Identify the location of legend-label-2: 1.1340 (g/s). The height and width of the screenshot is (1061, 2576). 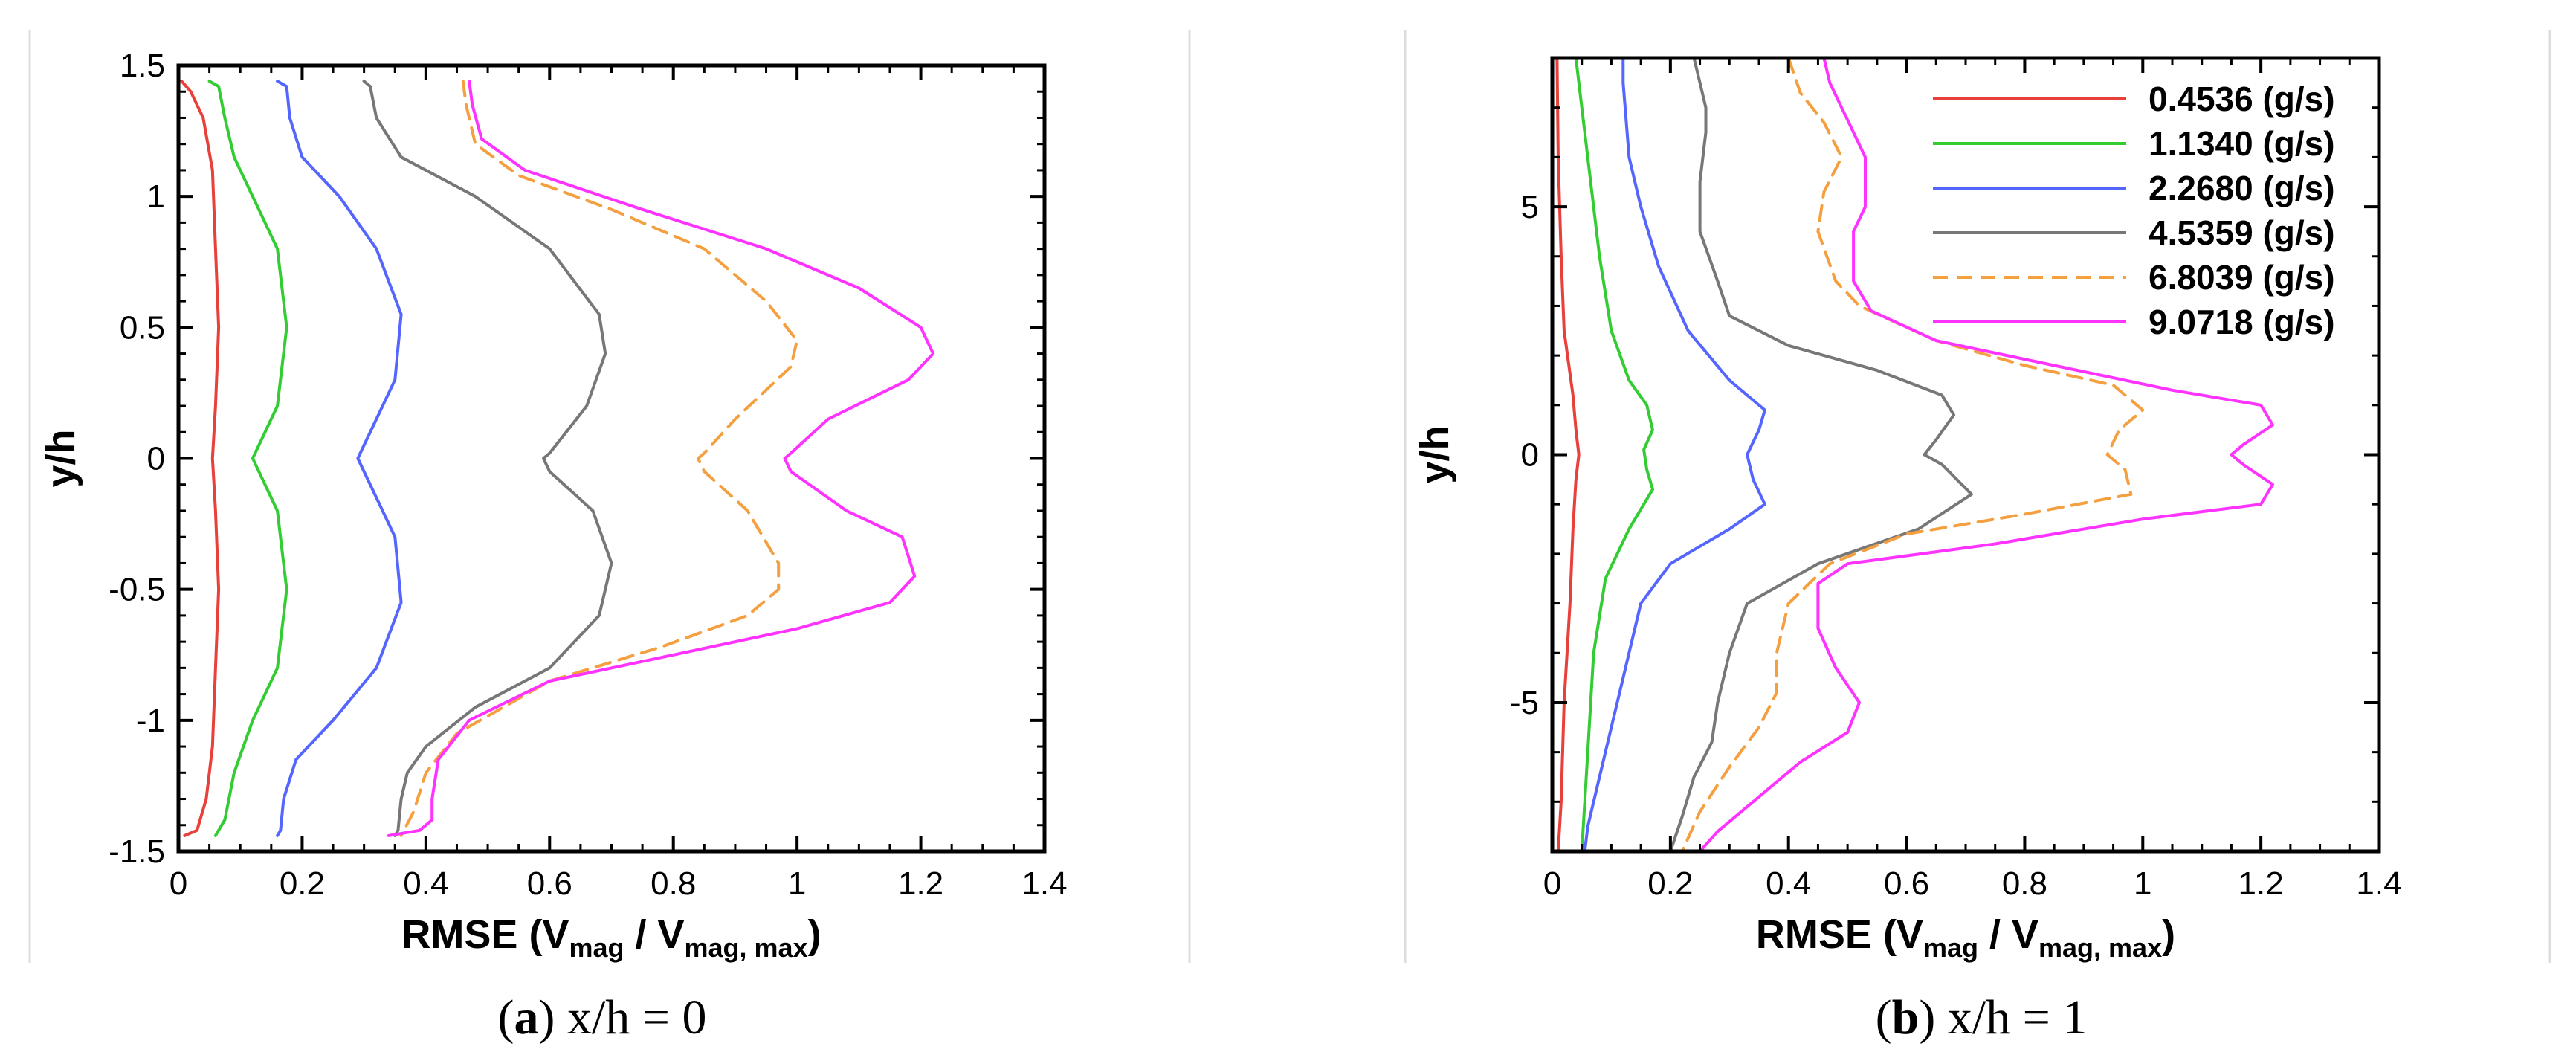
(2242, 143).